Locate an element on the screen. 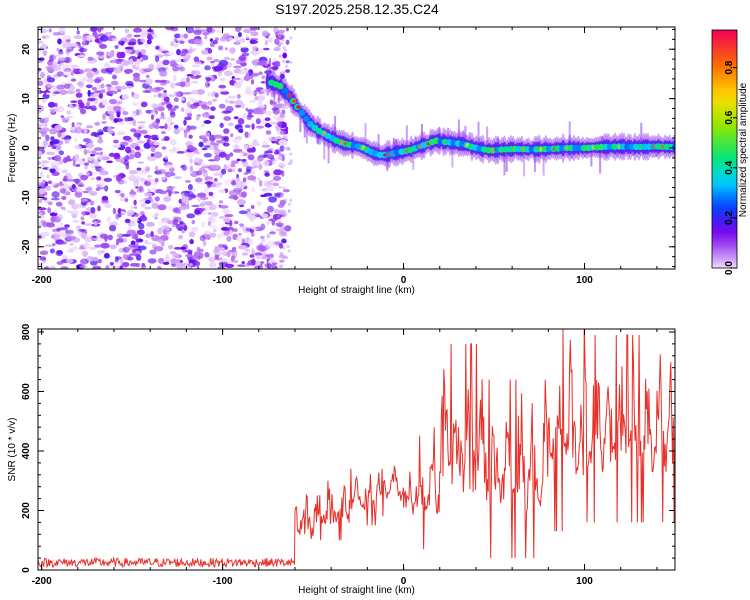 This screenshot has height=600, width=750. track-core is located at coordinates (302, 113).